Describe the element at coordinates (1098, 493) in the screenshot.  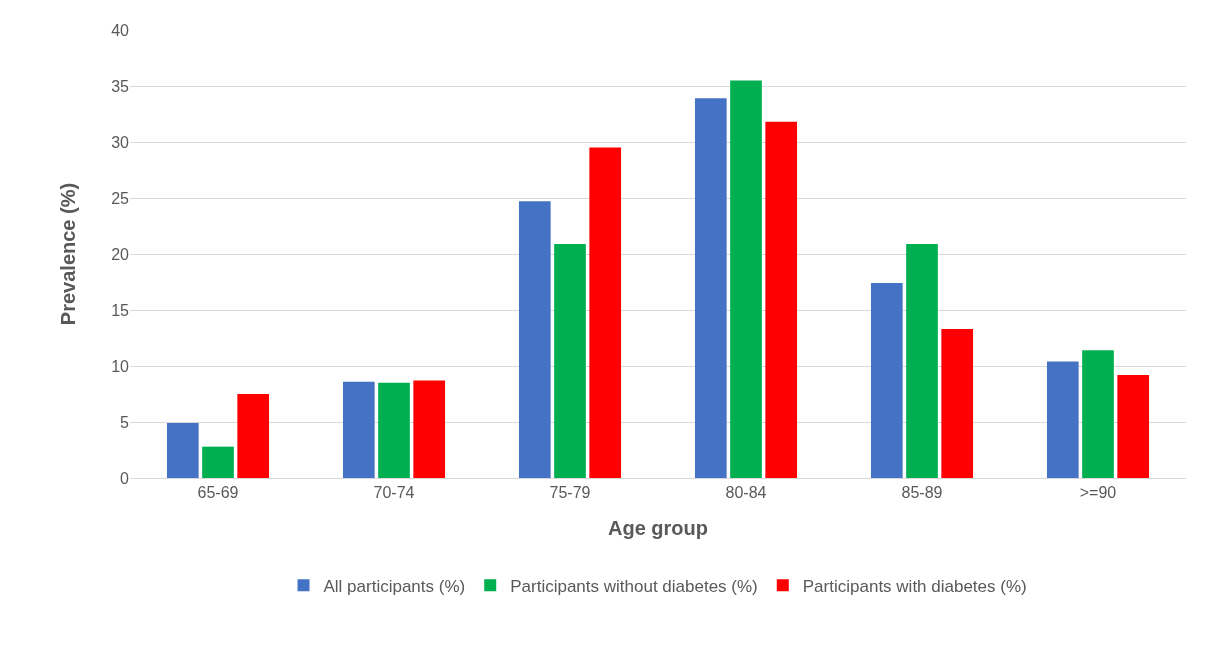
I see `x-tick-label: >=90` at that location.